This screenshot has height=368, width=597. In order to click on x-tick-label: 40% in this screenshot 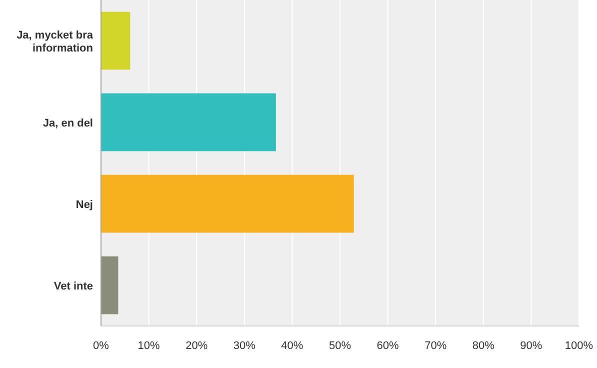, I will do `click(292, 346)`.